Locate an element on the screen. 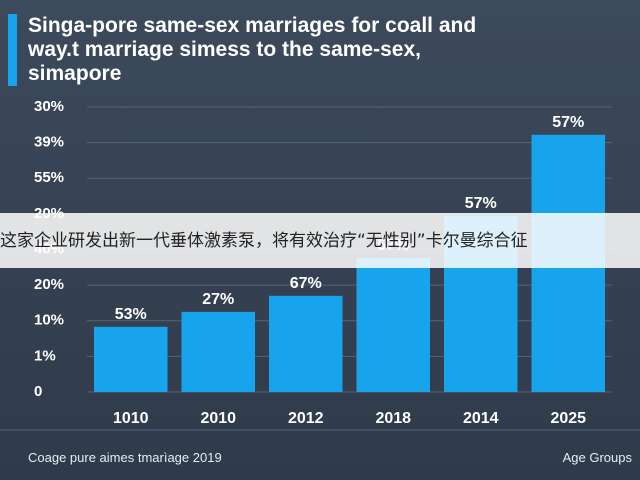 The height and width of the screenshot is (480, 640). caption-band is located at coordinates (320, 240).